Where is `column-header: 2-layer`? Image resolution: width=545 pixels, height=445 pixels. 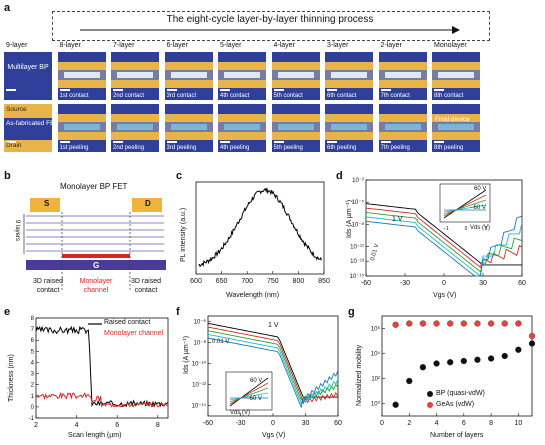
column-header: 2-layer is located at coordinates (391, 45).